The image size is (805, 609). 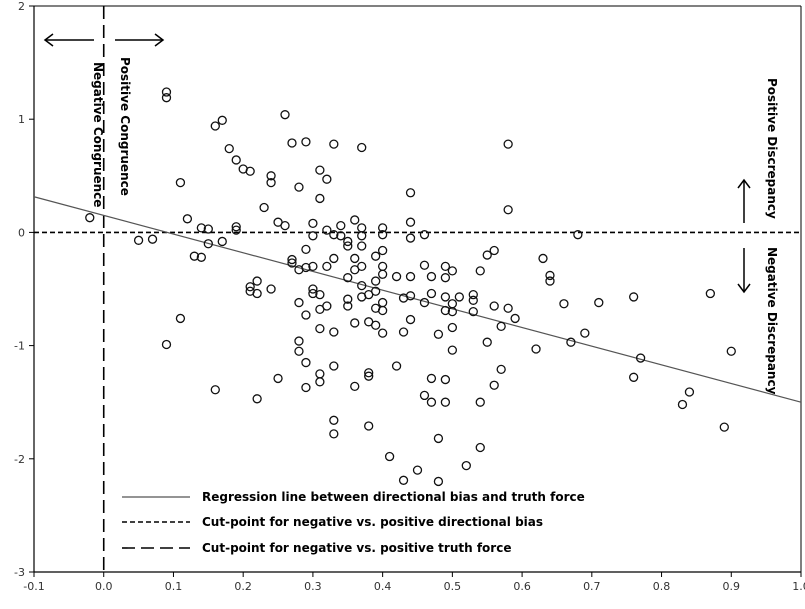 I want to click on x-tick-label: -0.1, so click(x=33, y=586).